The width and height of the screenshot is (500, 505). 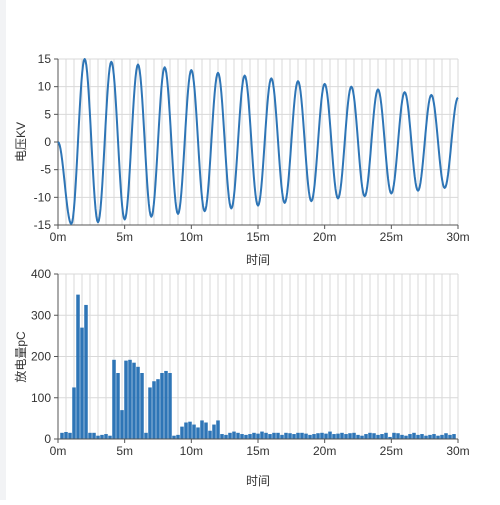 What do you see at coordinates (47, 114) in the screenshot?
I see `voltage-y-tick-label: 5` at bounding box center [47, 114].